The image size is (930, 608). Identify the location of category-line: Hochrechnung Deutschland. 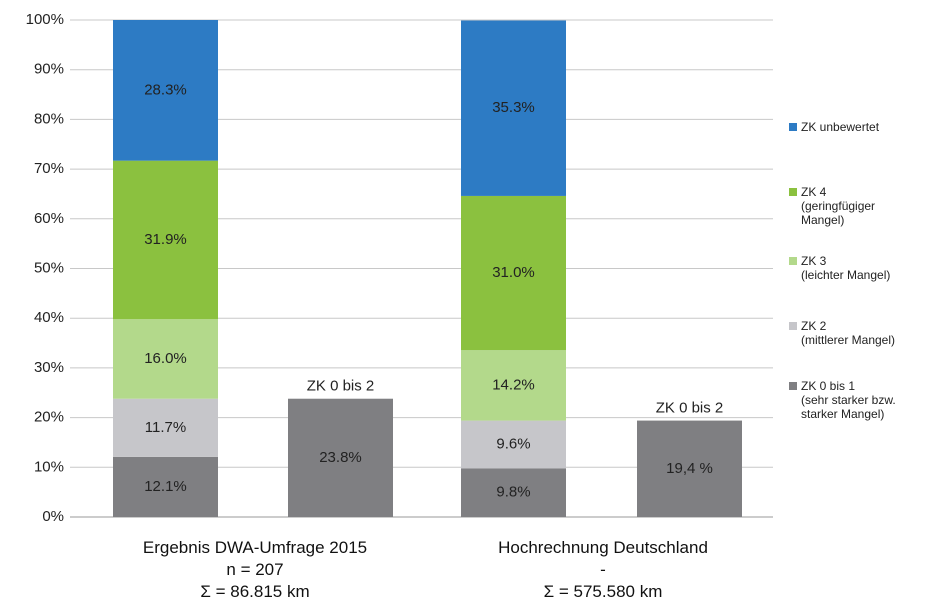
(603, 547).